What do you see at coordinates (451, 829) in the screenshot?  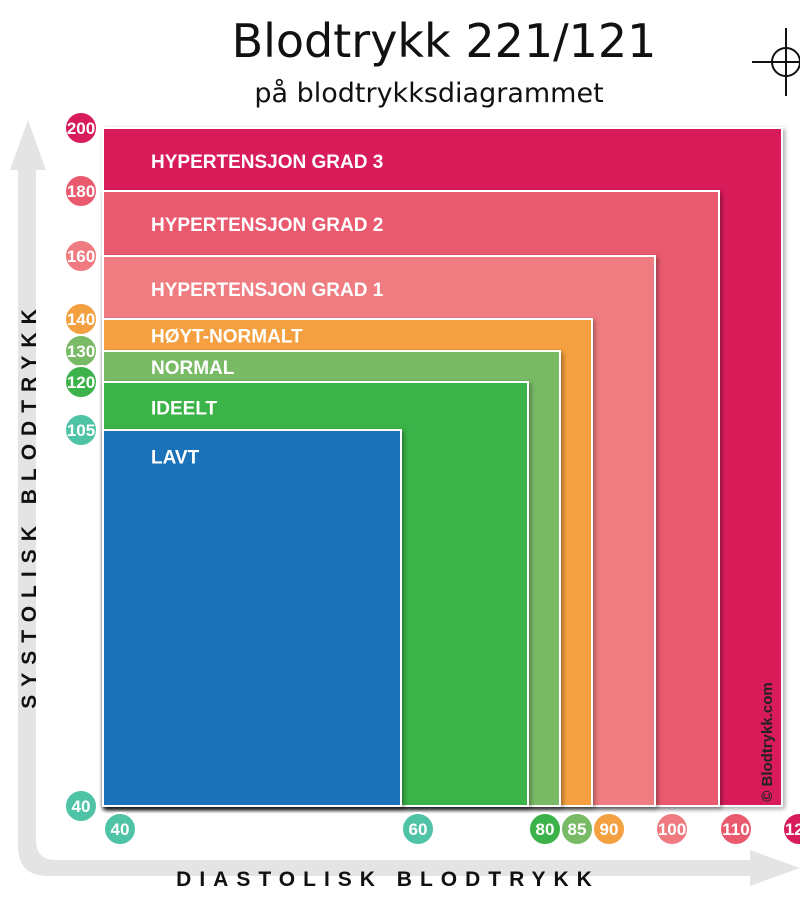 I see `x-ticks: 40 60 80 85 90 100 110 120` at bounding box center [451, 829].